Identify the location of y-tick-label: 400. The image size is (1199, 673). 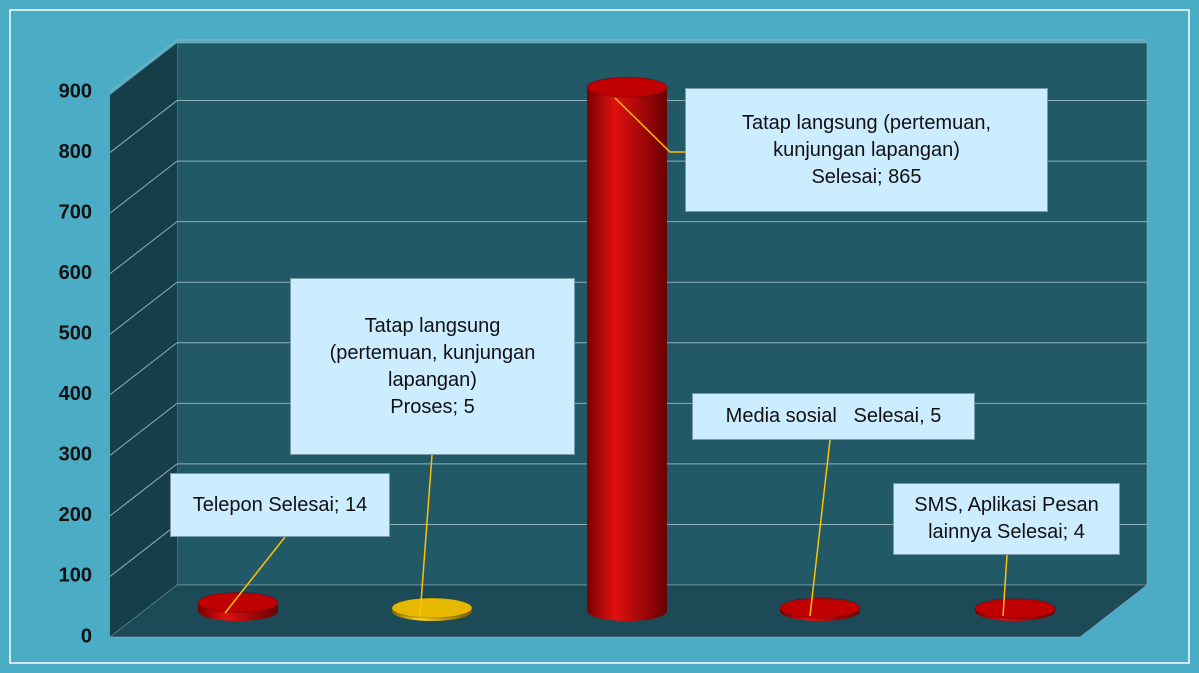
(75, 394).